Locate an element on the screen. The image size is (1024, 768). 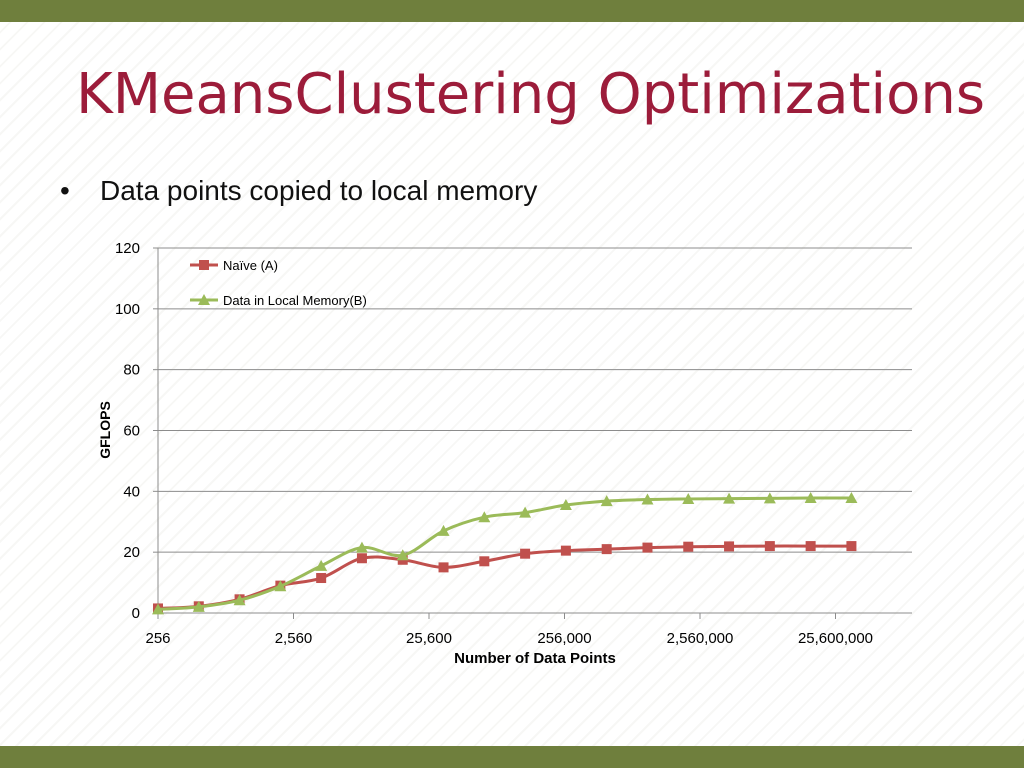
x-tick-label: 256,000 is located at coordinates (564, 638).